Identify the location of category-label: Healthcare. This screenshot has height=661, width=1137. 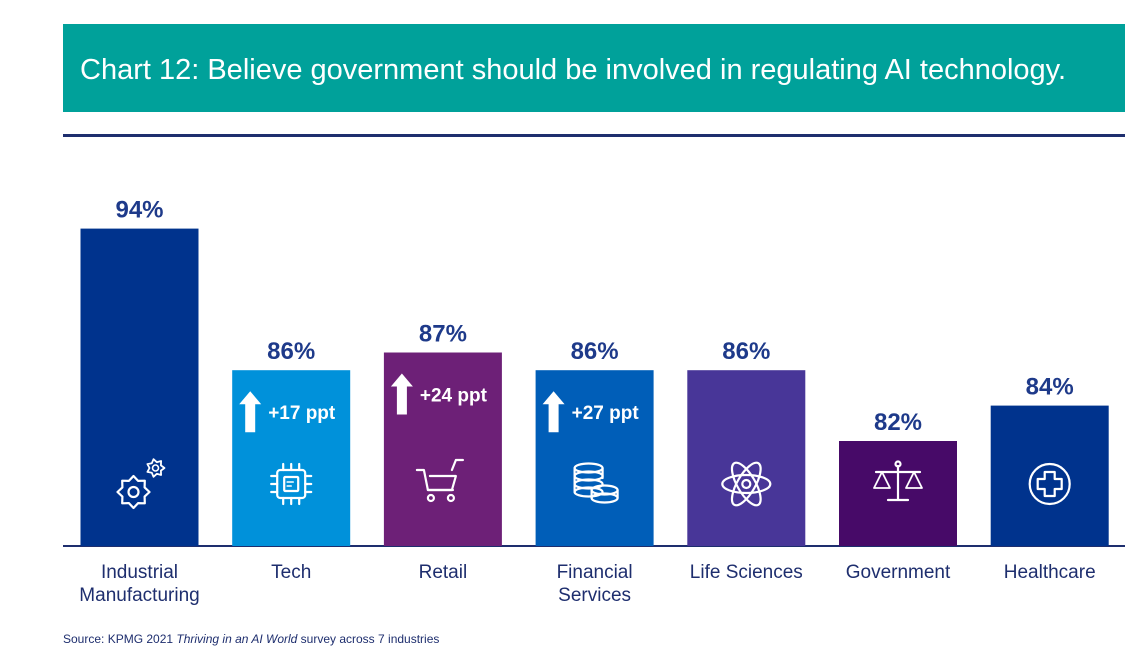
(1050, 572).